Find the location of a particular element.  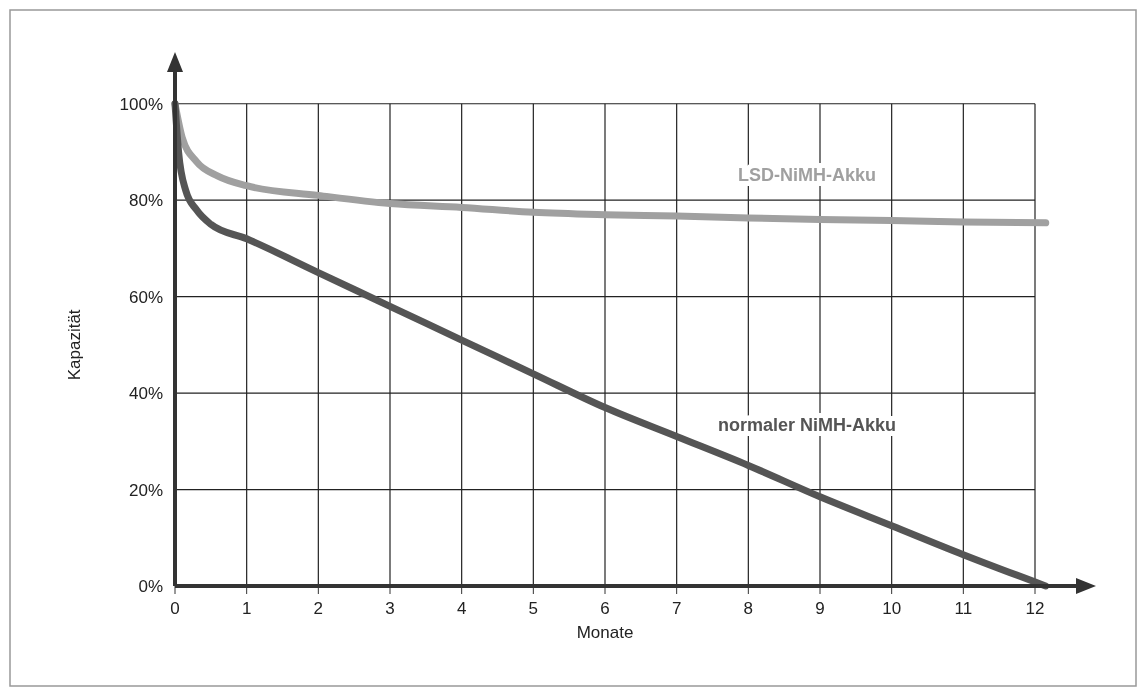

x-tick-label: 3 is located at coordinates (390, 608).